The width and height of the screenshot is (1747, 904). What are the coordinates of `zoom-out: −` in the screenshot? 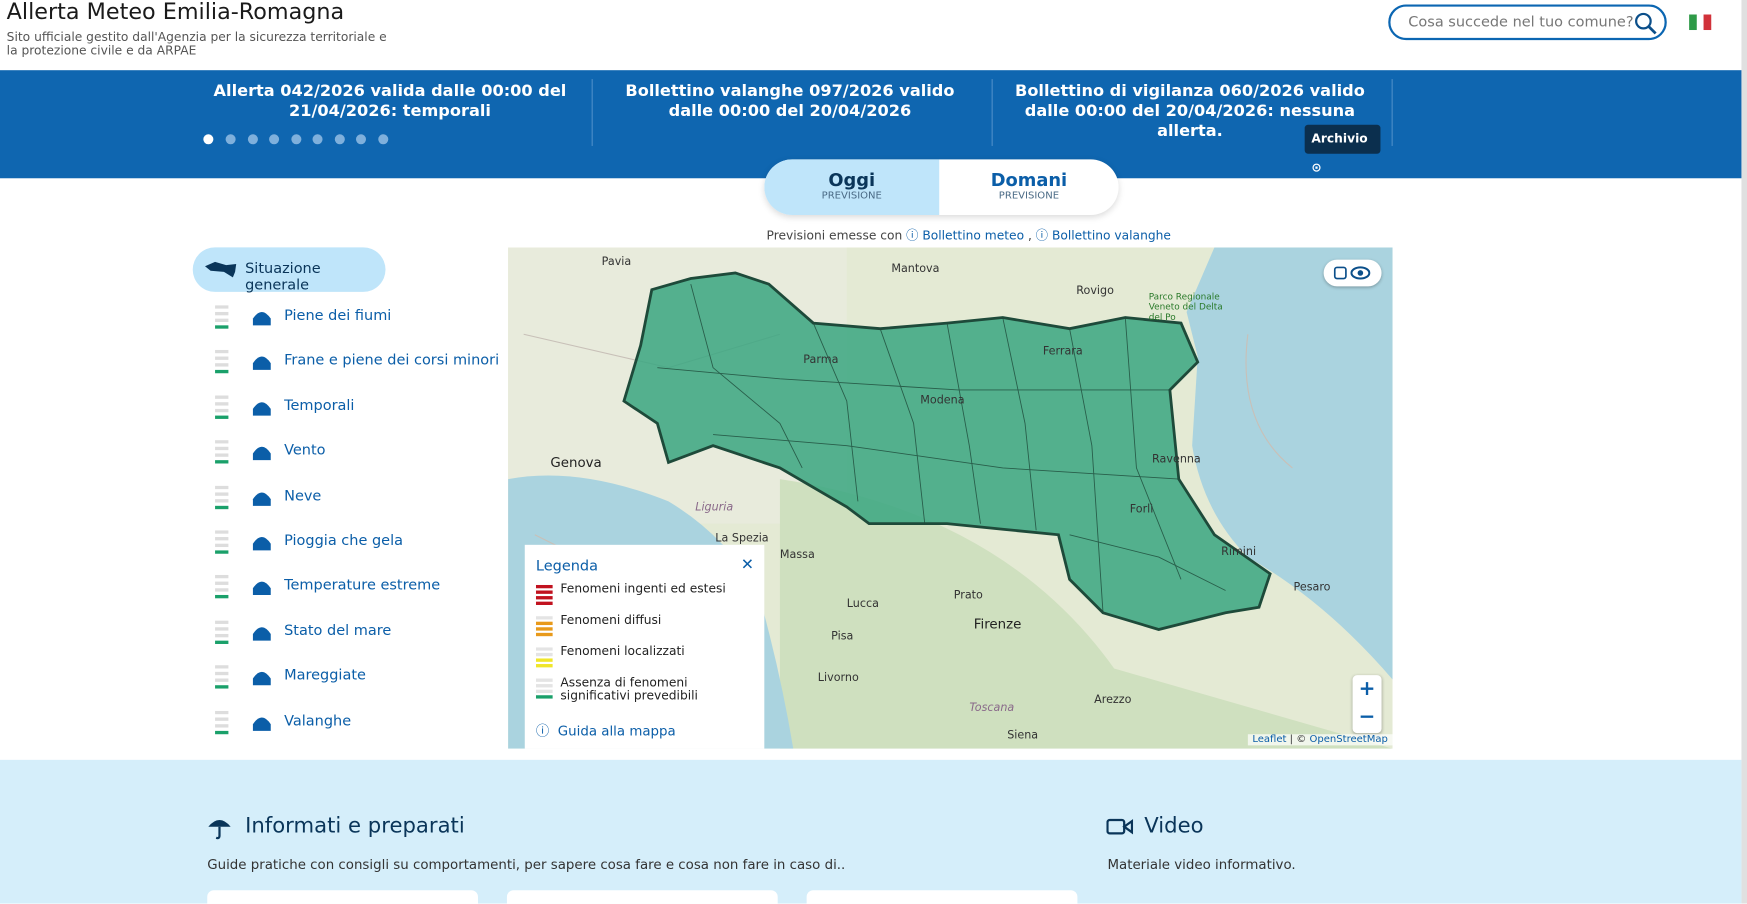 It's located at (1367, 717).